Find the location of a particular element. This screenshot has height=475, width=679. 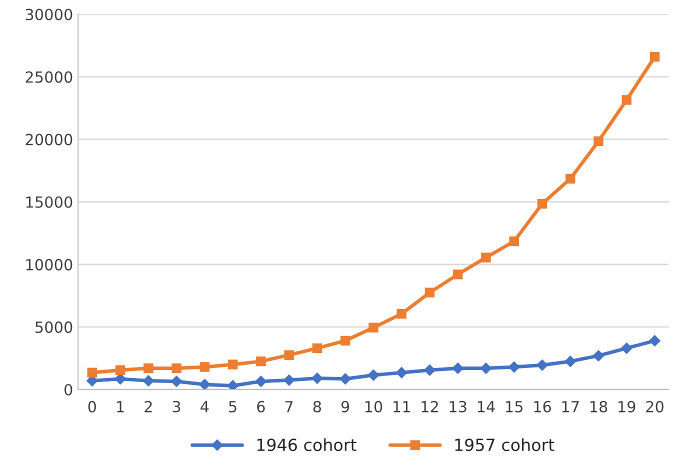

x-tick-label: 6 is located at coordinates (261, 406).